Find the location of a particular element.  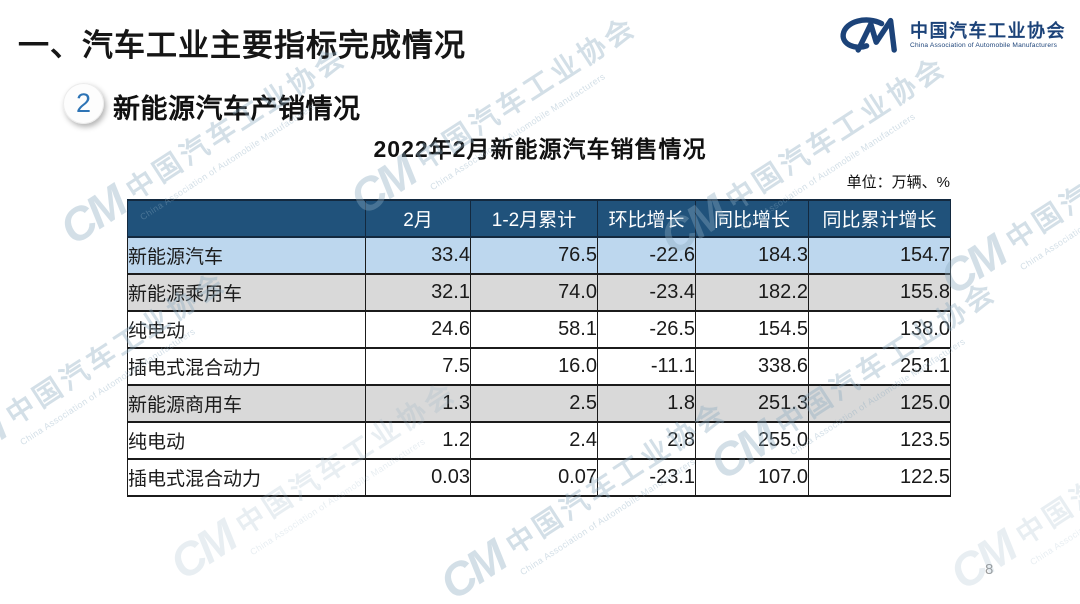

table-row: 新能源乘用车 32.1 74.0 -23.4 182.2 155.8 is located at coordinates (539, 292).